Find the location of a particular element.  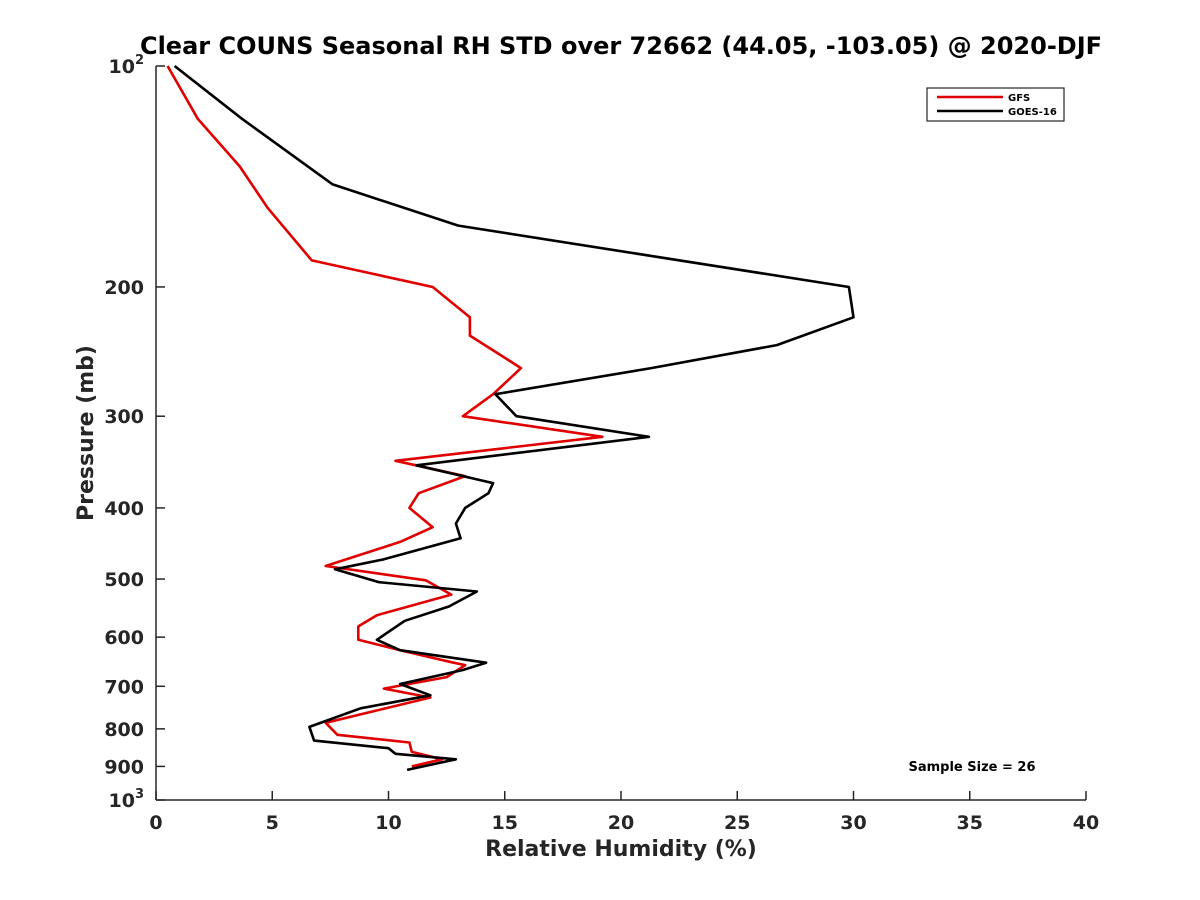

legend-label-goes16: GOES-16 is located at coordinates (1032, 112).